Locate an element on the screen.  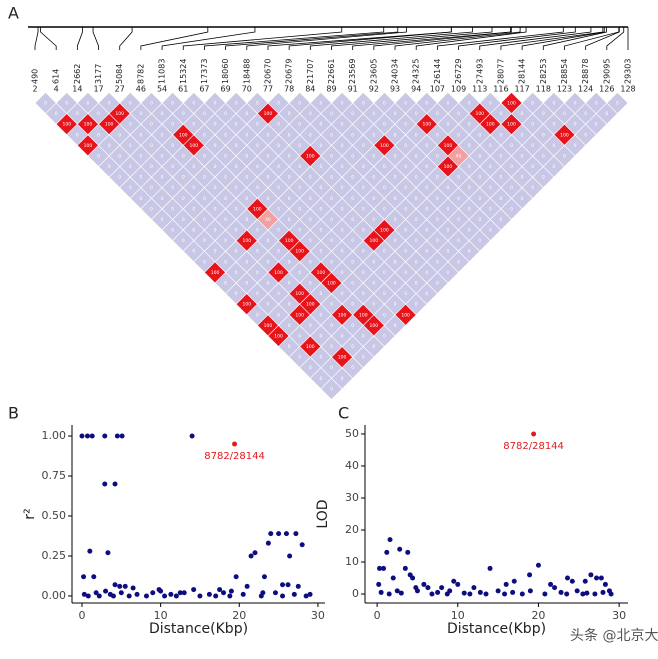
marker-index: 27 is located at coordinates (120, 89).